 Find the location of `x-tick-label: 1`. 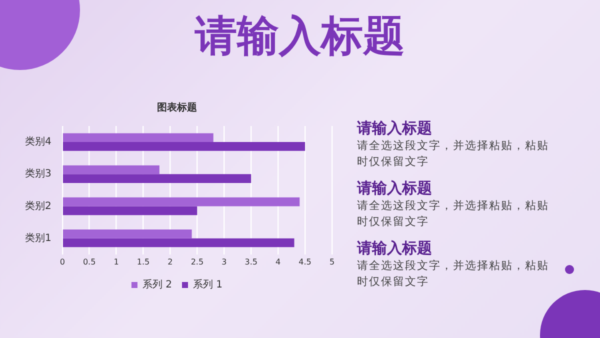

x-tick-label: 1 is located at coordinates (116, 261).